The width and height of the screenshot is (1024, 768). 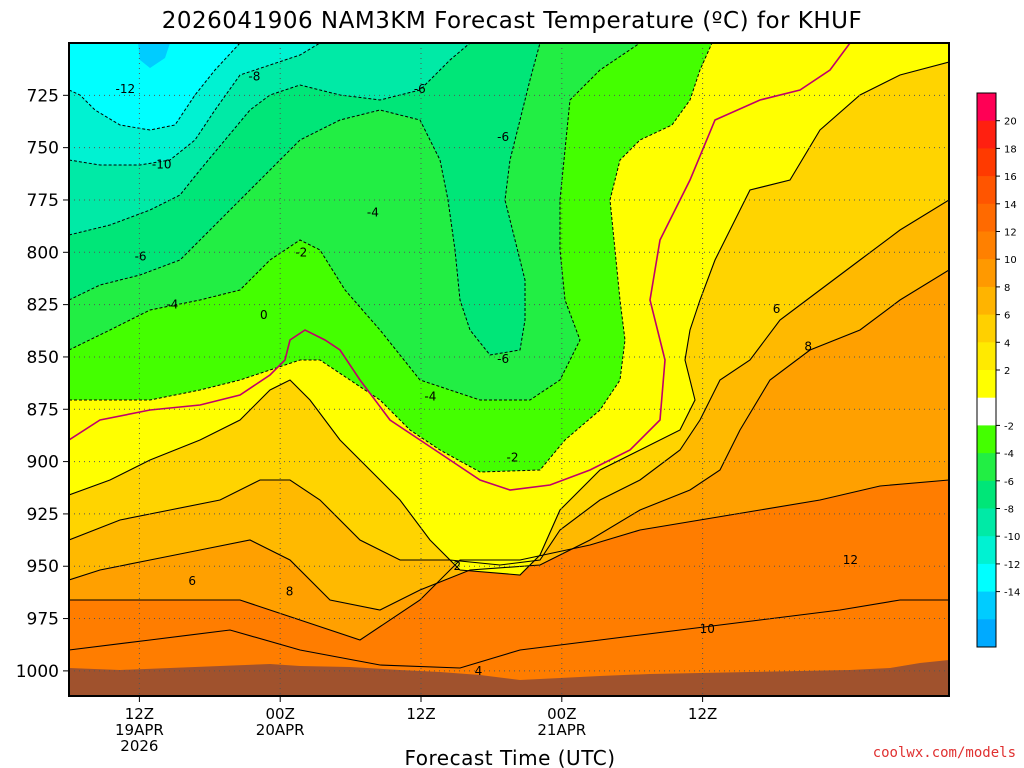 What do you see at coordinates (126, 89) in the screenshot?
I see `contour-label: -12` at bounding box center [126, 89].